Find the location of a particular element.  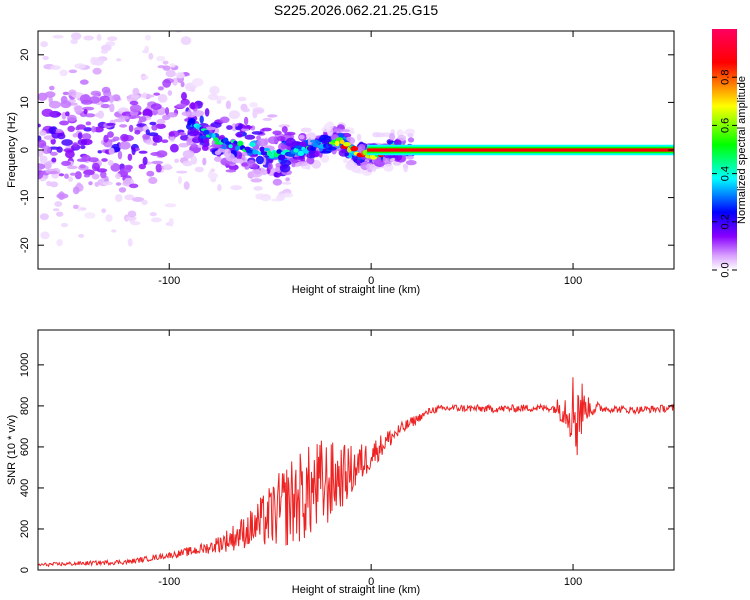

x-tick-label: -100 is located at coordinates (169, 582).